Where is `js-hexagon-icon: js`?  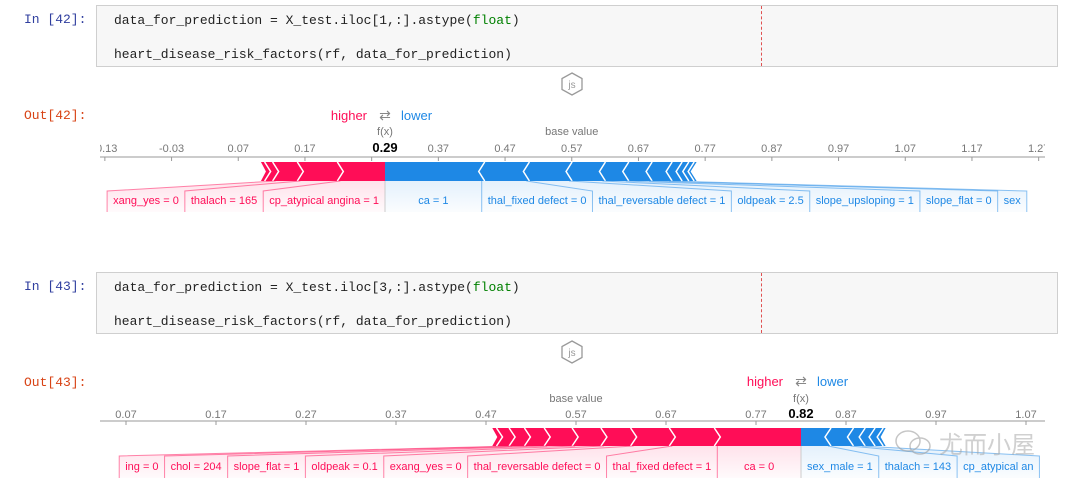 js-hexagon-icon: js is located at coordinates (572, 84).